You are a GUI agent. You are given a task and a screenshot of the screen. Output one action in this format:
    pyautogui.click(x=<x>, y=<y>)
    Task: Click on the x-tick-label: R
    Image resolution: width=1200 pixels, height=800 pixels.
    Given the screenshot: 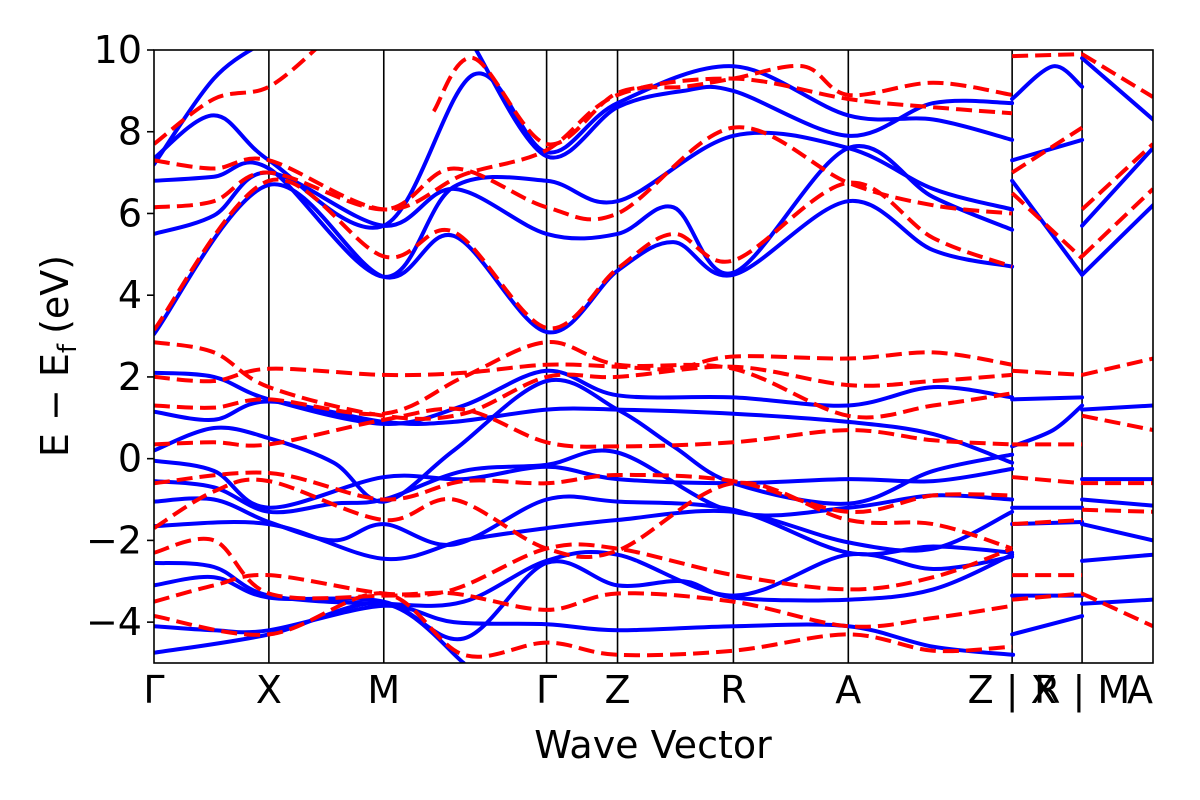 What is the action you would take?
    pyautogui.click(x=733, y=690)
    